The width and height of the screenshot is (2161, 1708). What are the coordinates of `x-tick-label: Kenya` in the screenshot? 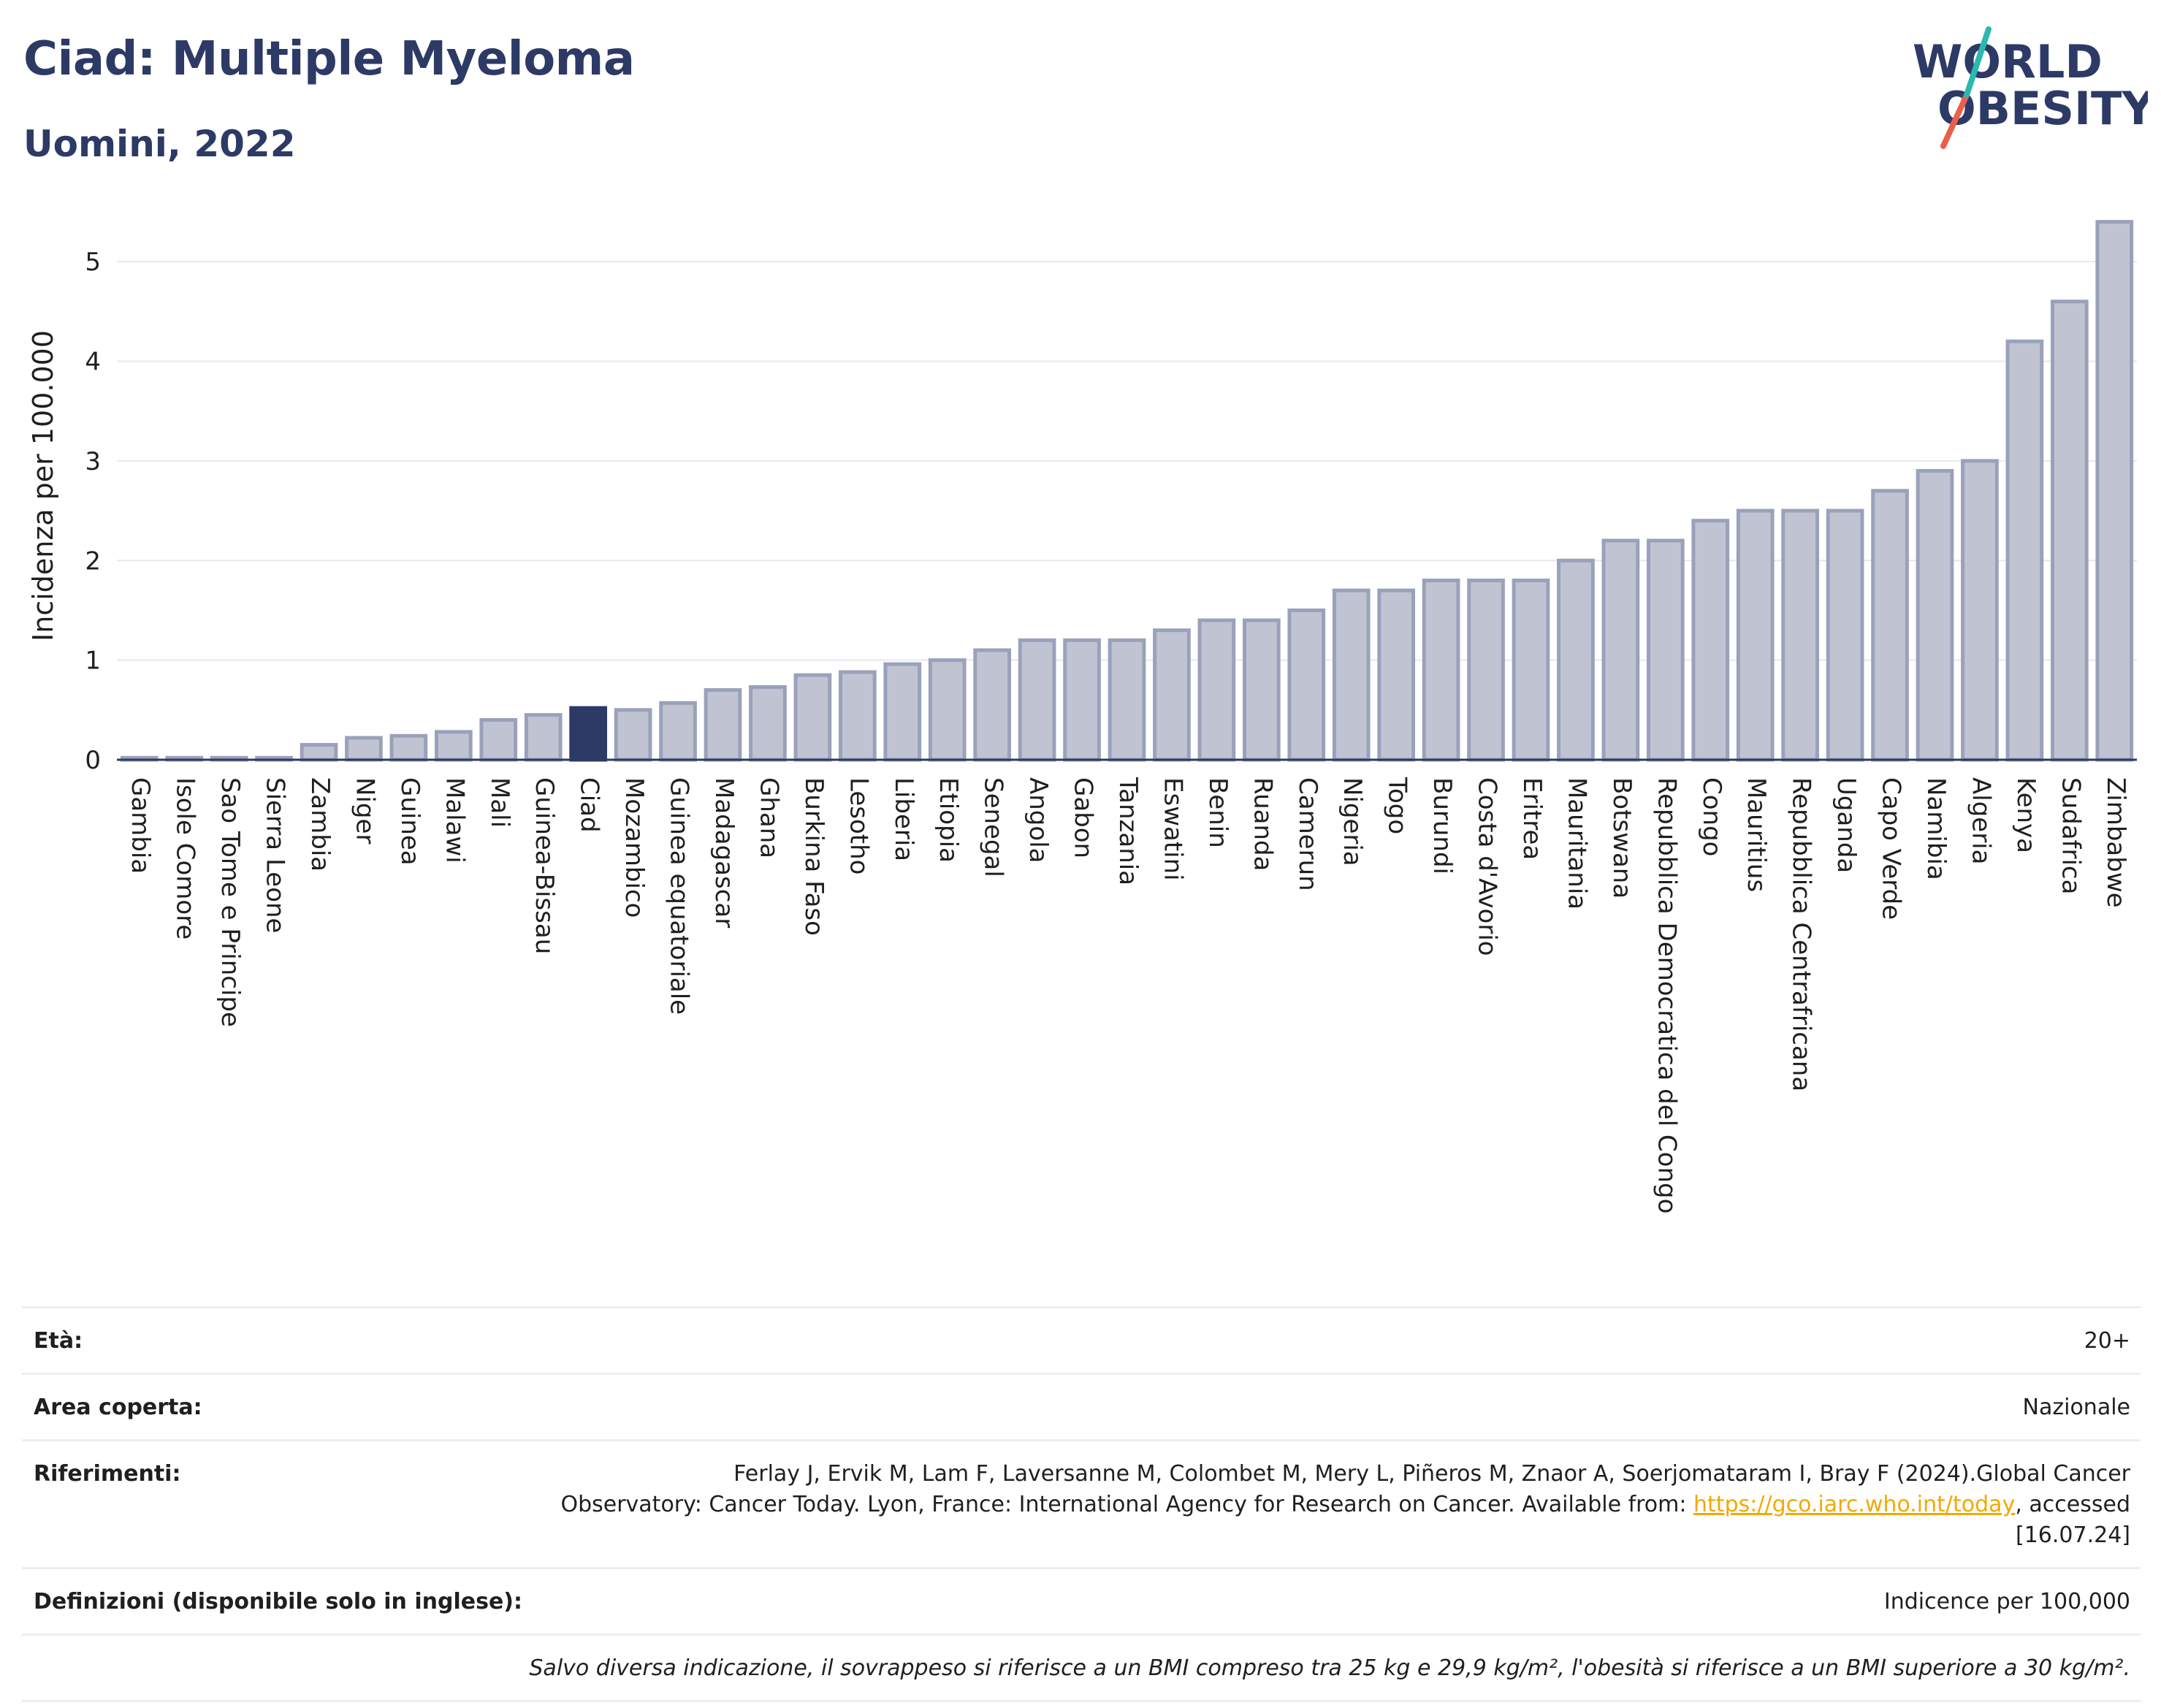 It's located at (2025, 815).